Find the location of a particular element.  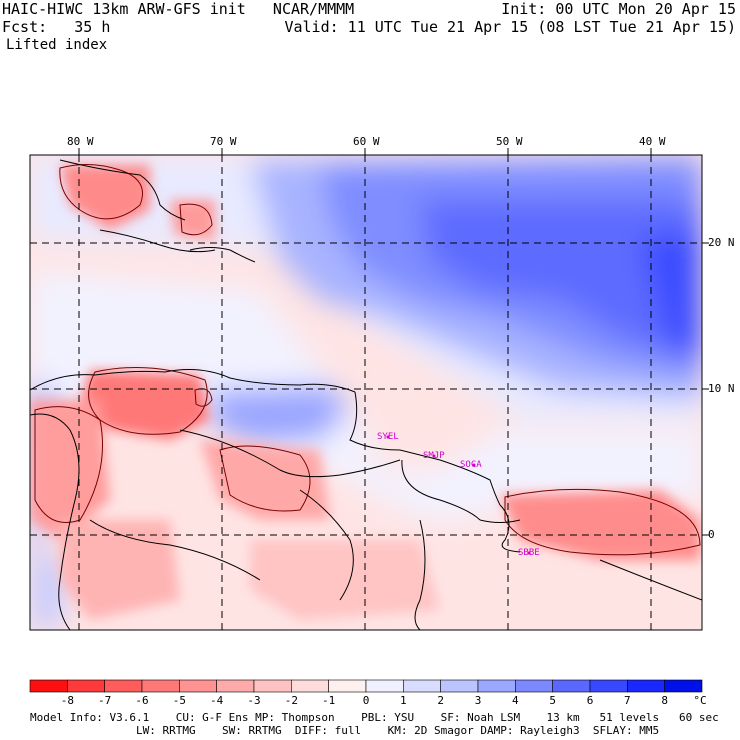

station-soca: SOCA is located at coordinates (471, 465).